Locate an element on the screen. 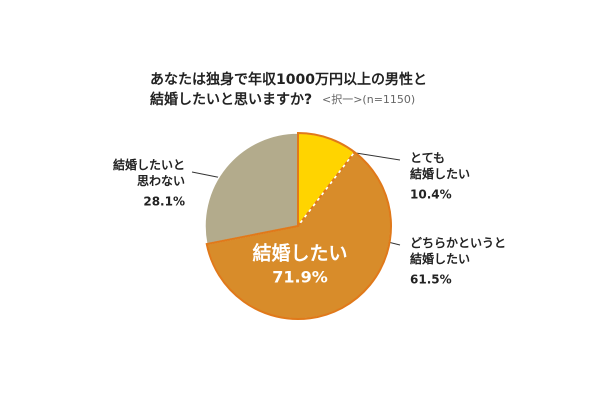  group-label: 結婚したい is located at coordinates (299, 253).